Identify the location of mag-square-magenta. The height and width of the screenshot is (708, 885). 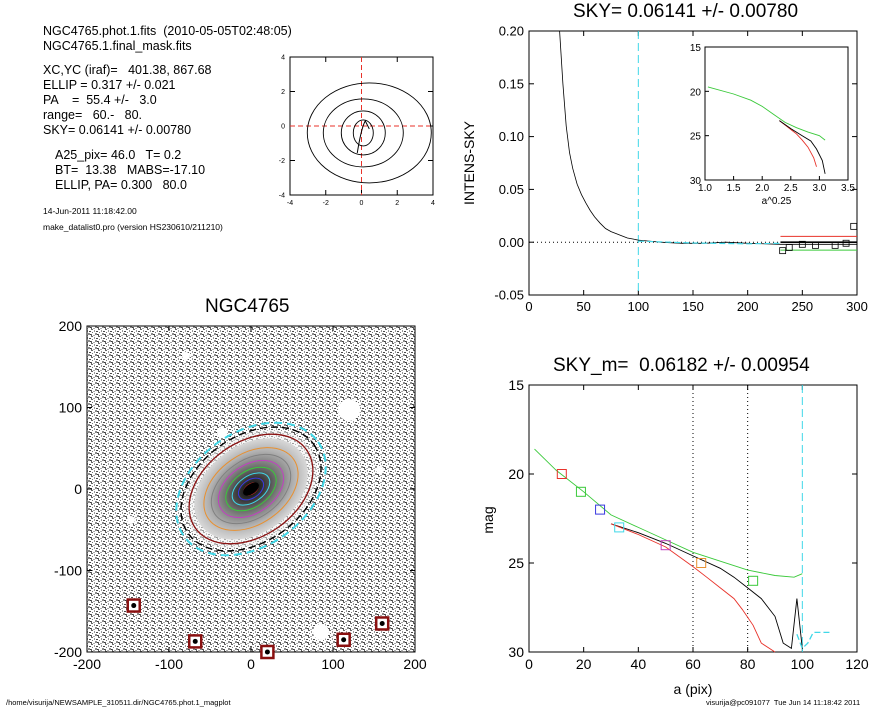
(665, 545).